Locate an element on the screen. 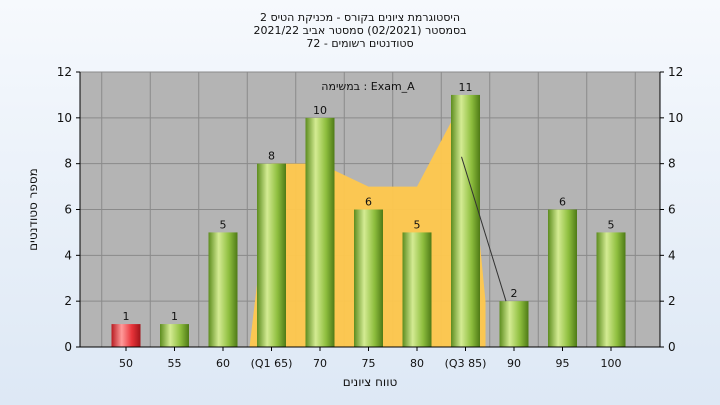 The width and height of the screenshot is (720, 405). y-tick-label-left: 0 is located at coordinates (68, 347).